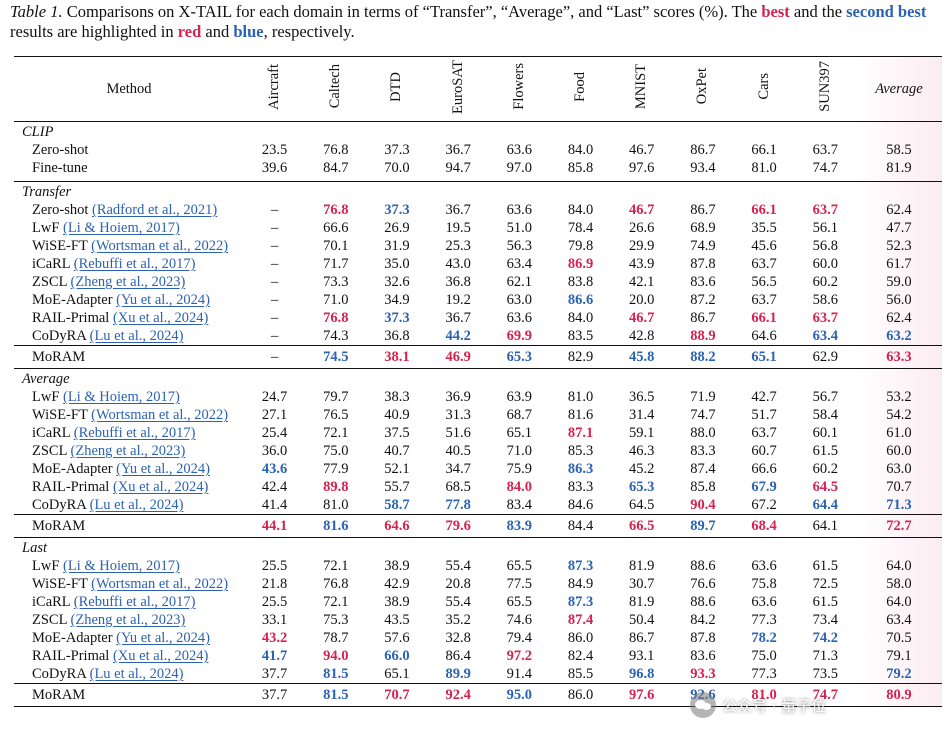 This screenshot has width=952, height=748. What do you see at coordinates (336, 415) in the screenshot?
I see `score-cell: 76.5` at bounding box center [336, 415].